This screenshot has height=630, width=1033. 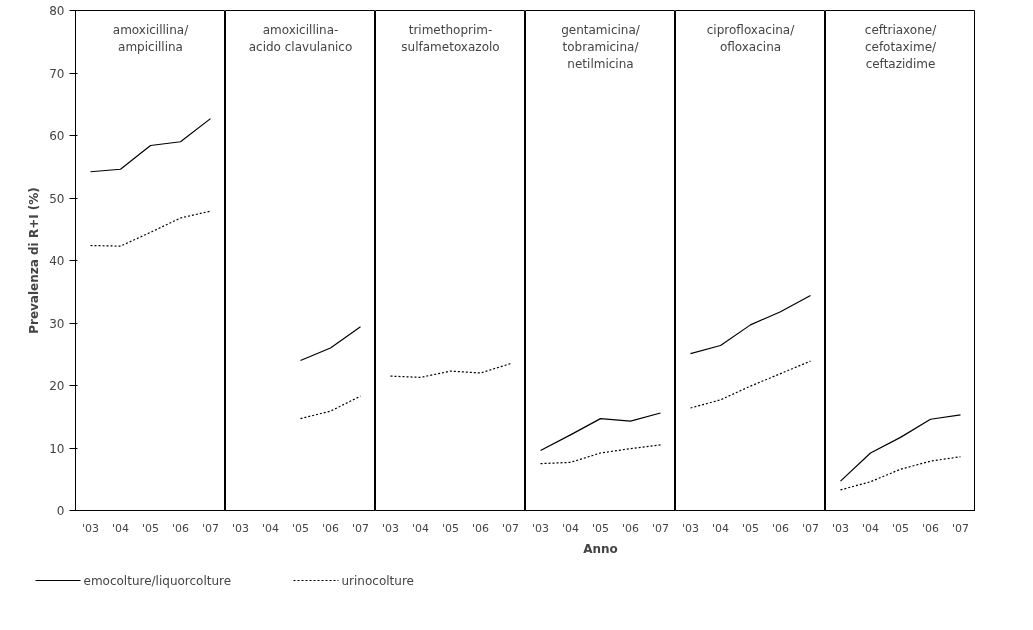 I want to click on y-axis-title: Prevalenza di R+I (%), so click(x=34, y=260).